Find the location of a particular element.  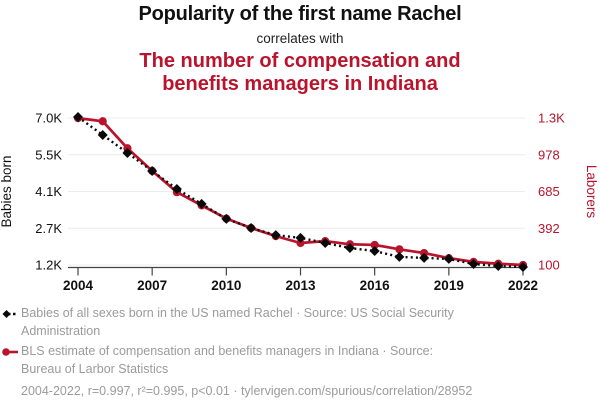

chart-subtitle: correlates with is located at coordinates (300, 38).